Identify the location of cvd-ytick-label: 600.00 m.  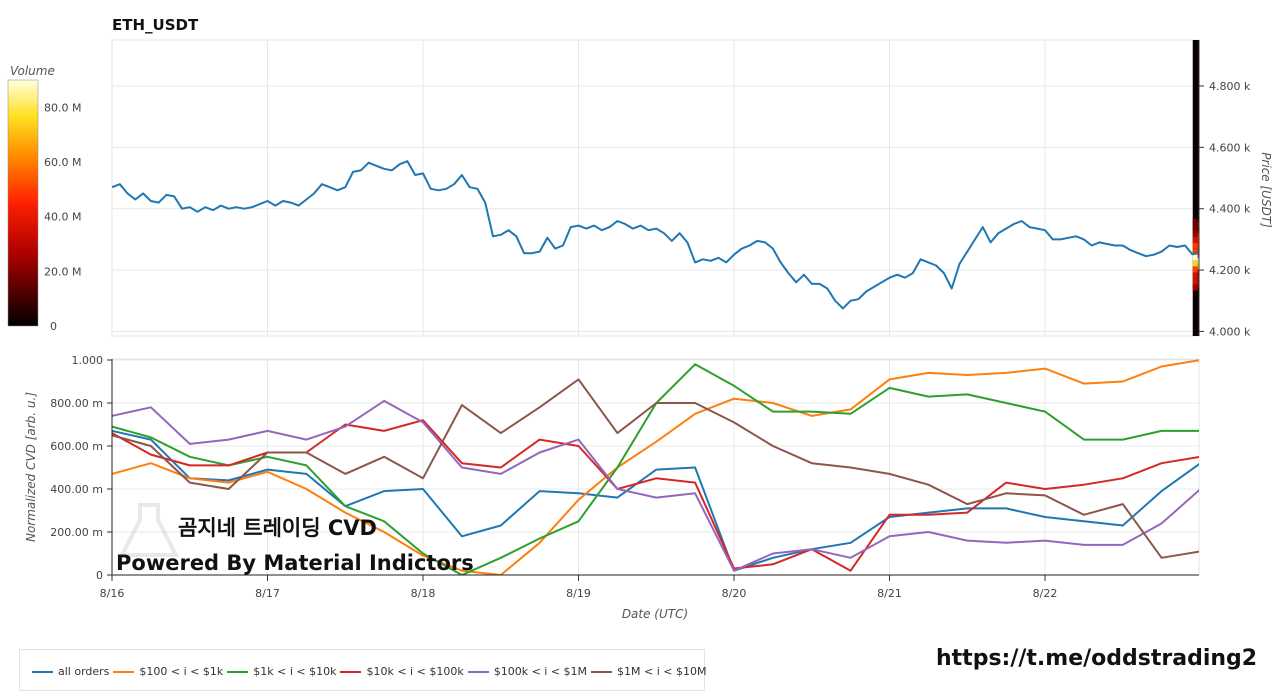
(76, 446).